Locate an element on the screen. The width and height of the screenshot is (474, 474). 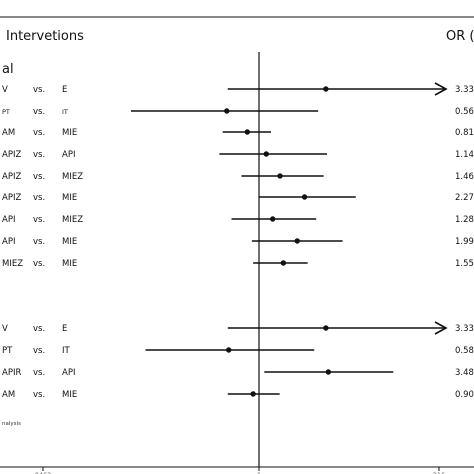
forest-row: PT vs. IT 0.56 is located at coordinates (238, 112).